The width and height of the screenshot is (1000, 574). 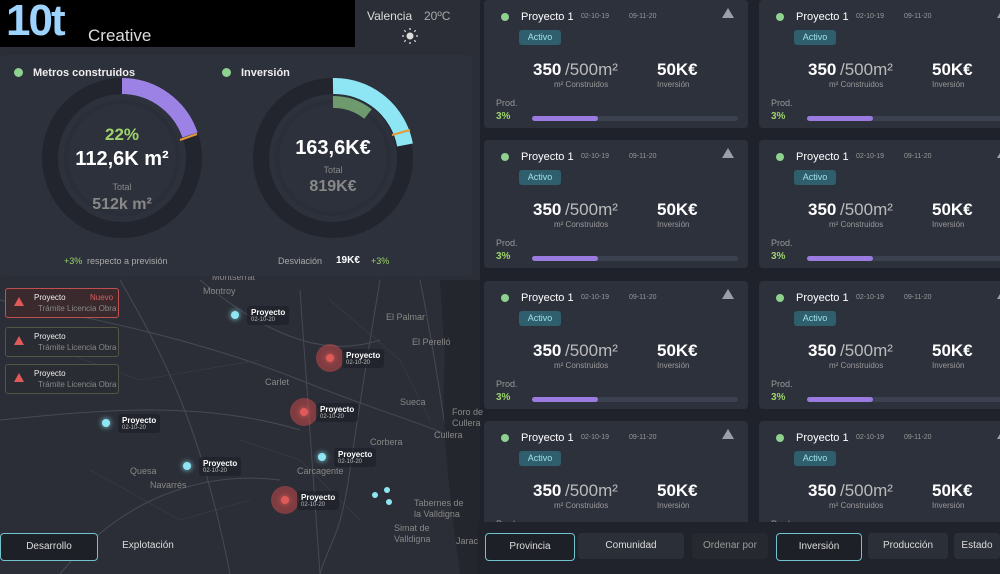 What do you see at coordinates (277, 382) in the screenshot?
I see `place-label: Carlet` at bounding box center [277, 382].